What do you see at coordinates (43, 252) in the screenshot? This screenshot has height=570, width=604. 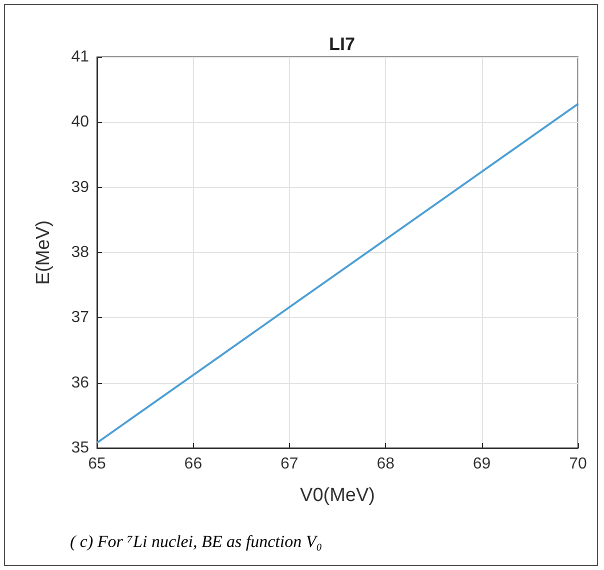 I see `y-axis-title: E(MeV)` at bounding box center [43, 252].